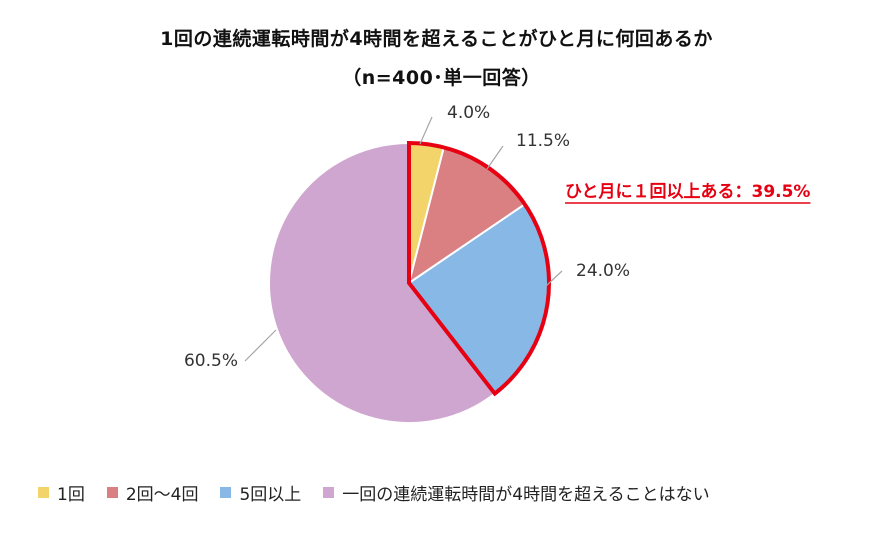  What do you see at coordinates (479, 268) in the screenshot?
I see `highlight-outline` at bounding box center [479, 268].